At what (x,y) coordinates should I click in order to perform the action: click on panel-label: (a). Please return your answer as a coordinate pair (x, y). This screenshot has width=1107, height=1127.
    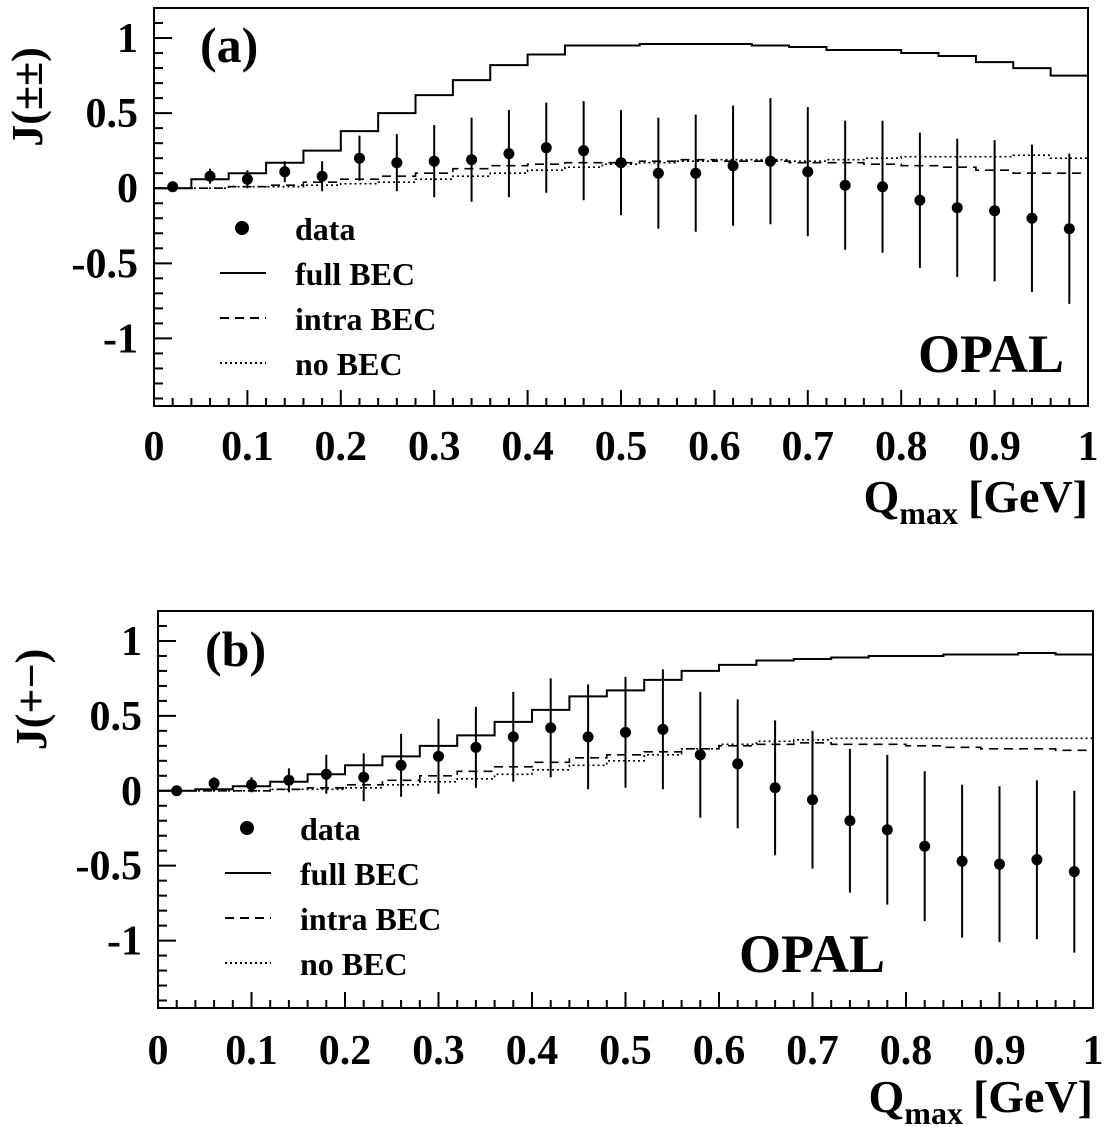
    Looking at the image, I should click on (229, 45).